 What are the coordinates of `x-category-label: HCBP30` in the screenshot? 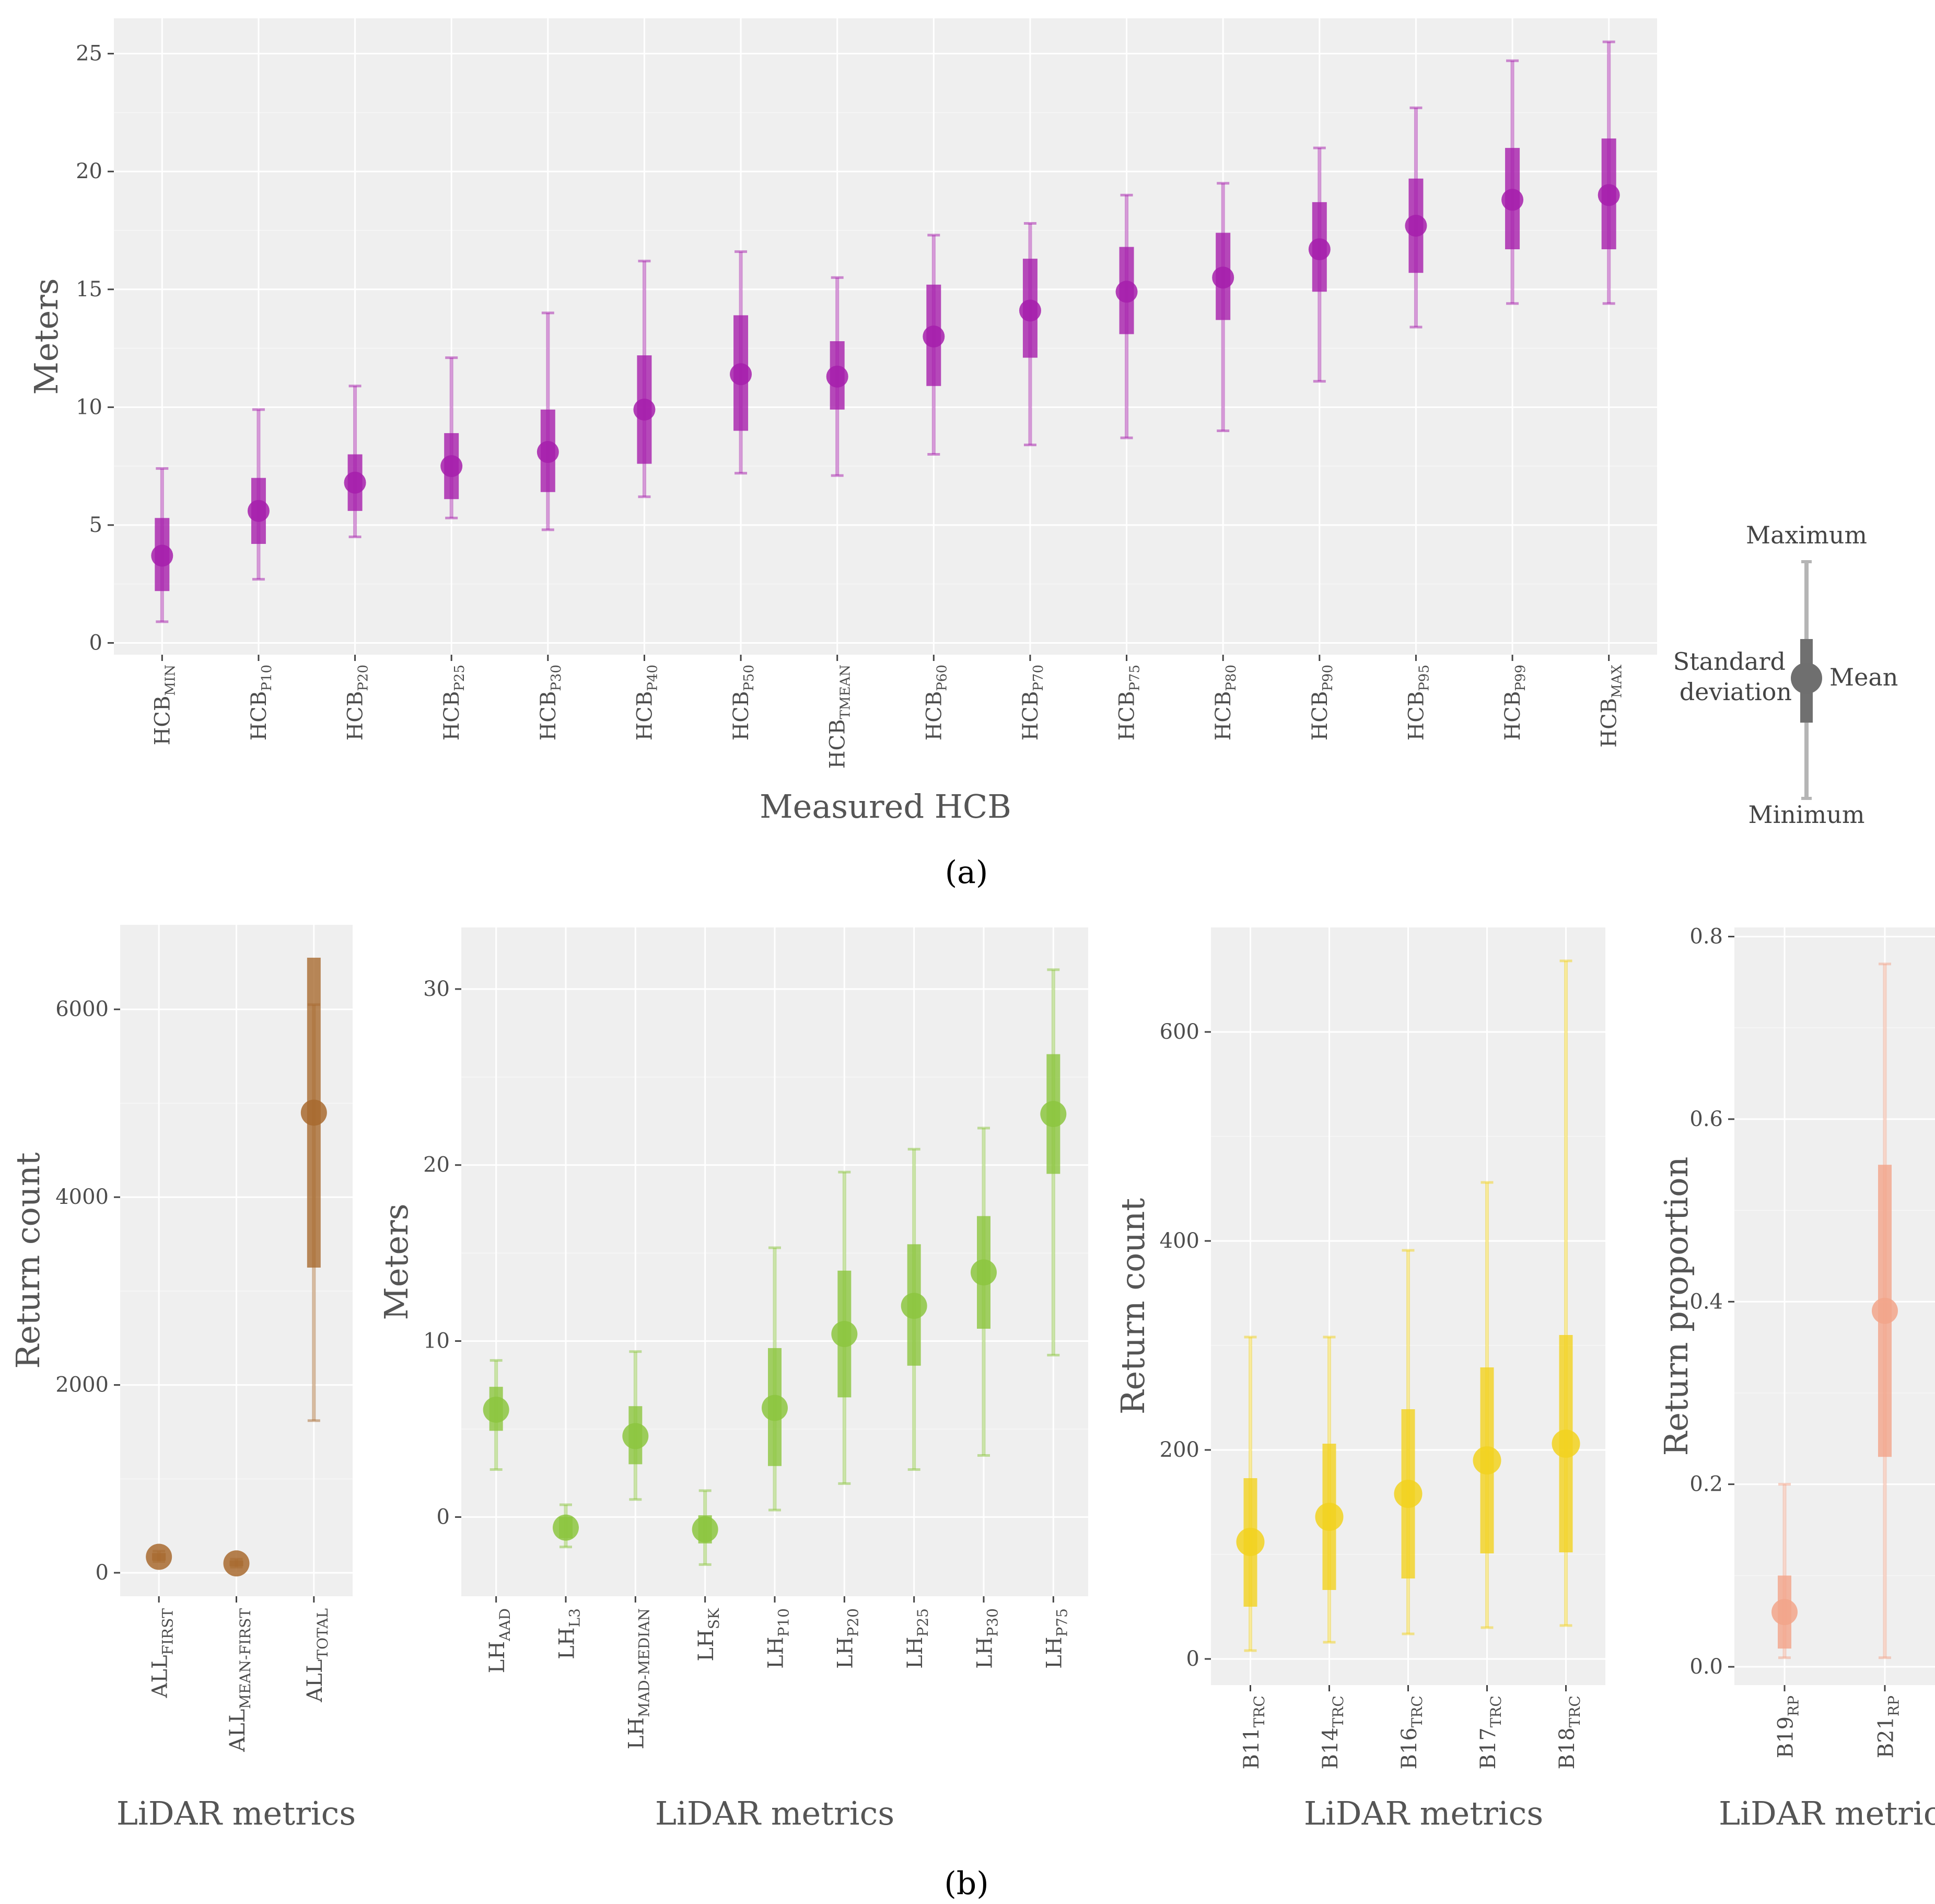 It's located at (550, 702).